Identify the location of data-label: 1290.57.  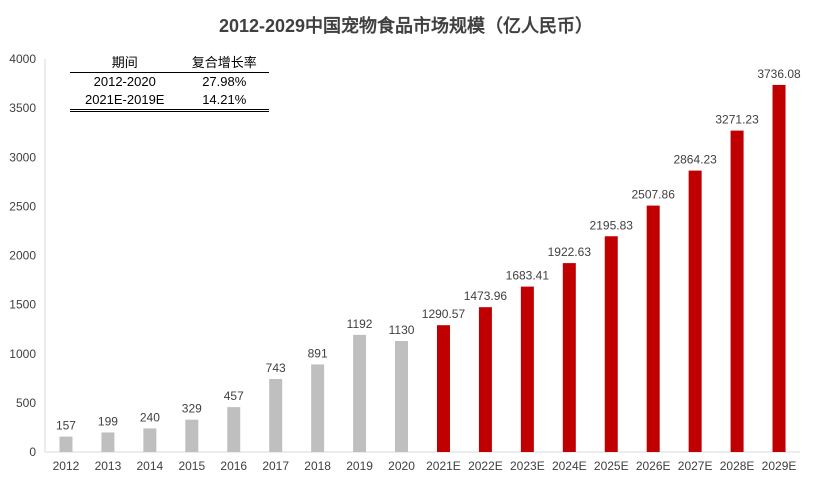
(444, 314).